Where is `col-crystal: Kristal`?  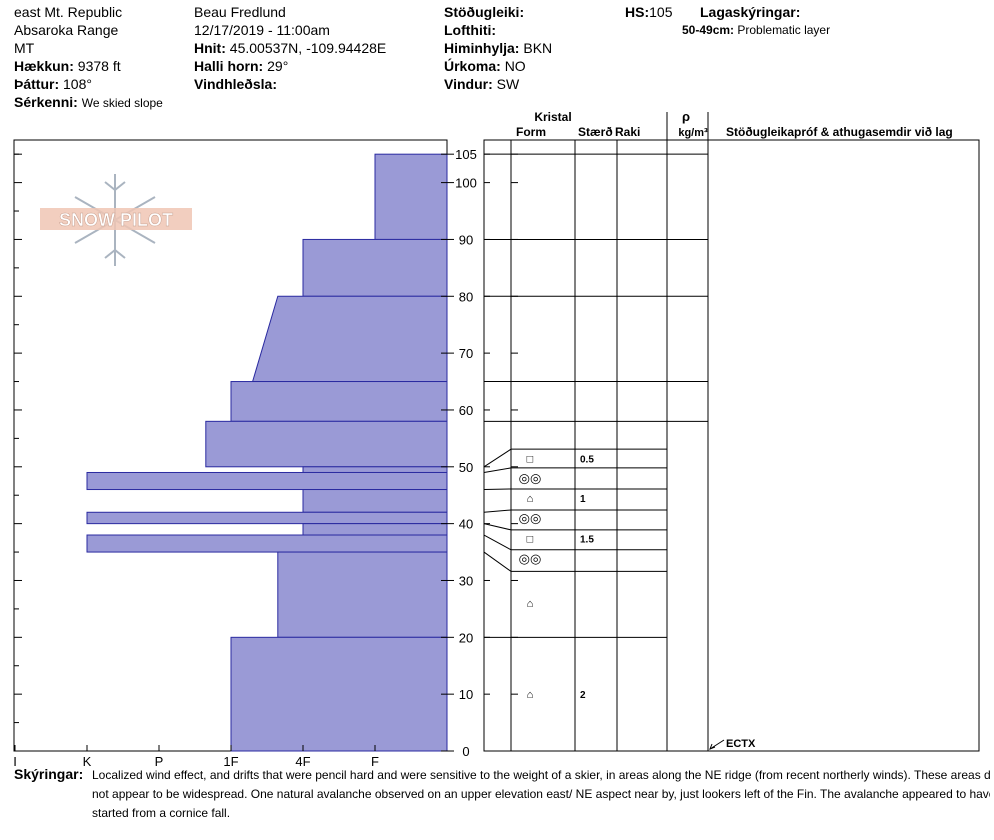 col-crystal: Kristal is located at coordinates (552, 117).